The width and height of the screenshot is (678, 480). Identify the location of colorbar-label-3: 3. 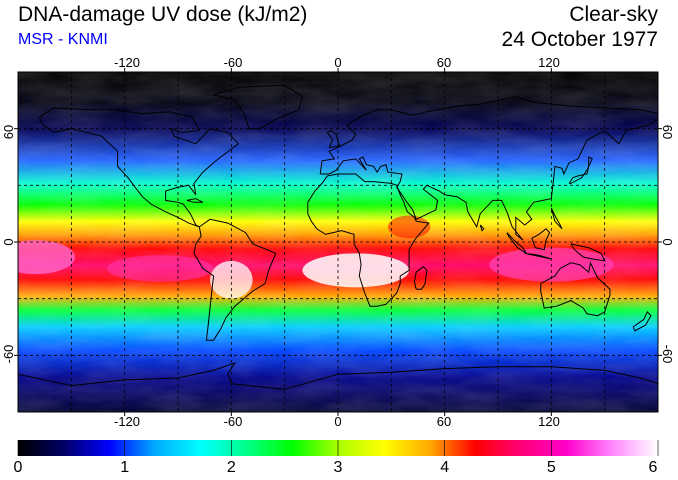
(338, 467).